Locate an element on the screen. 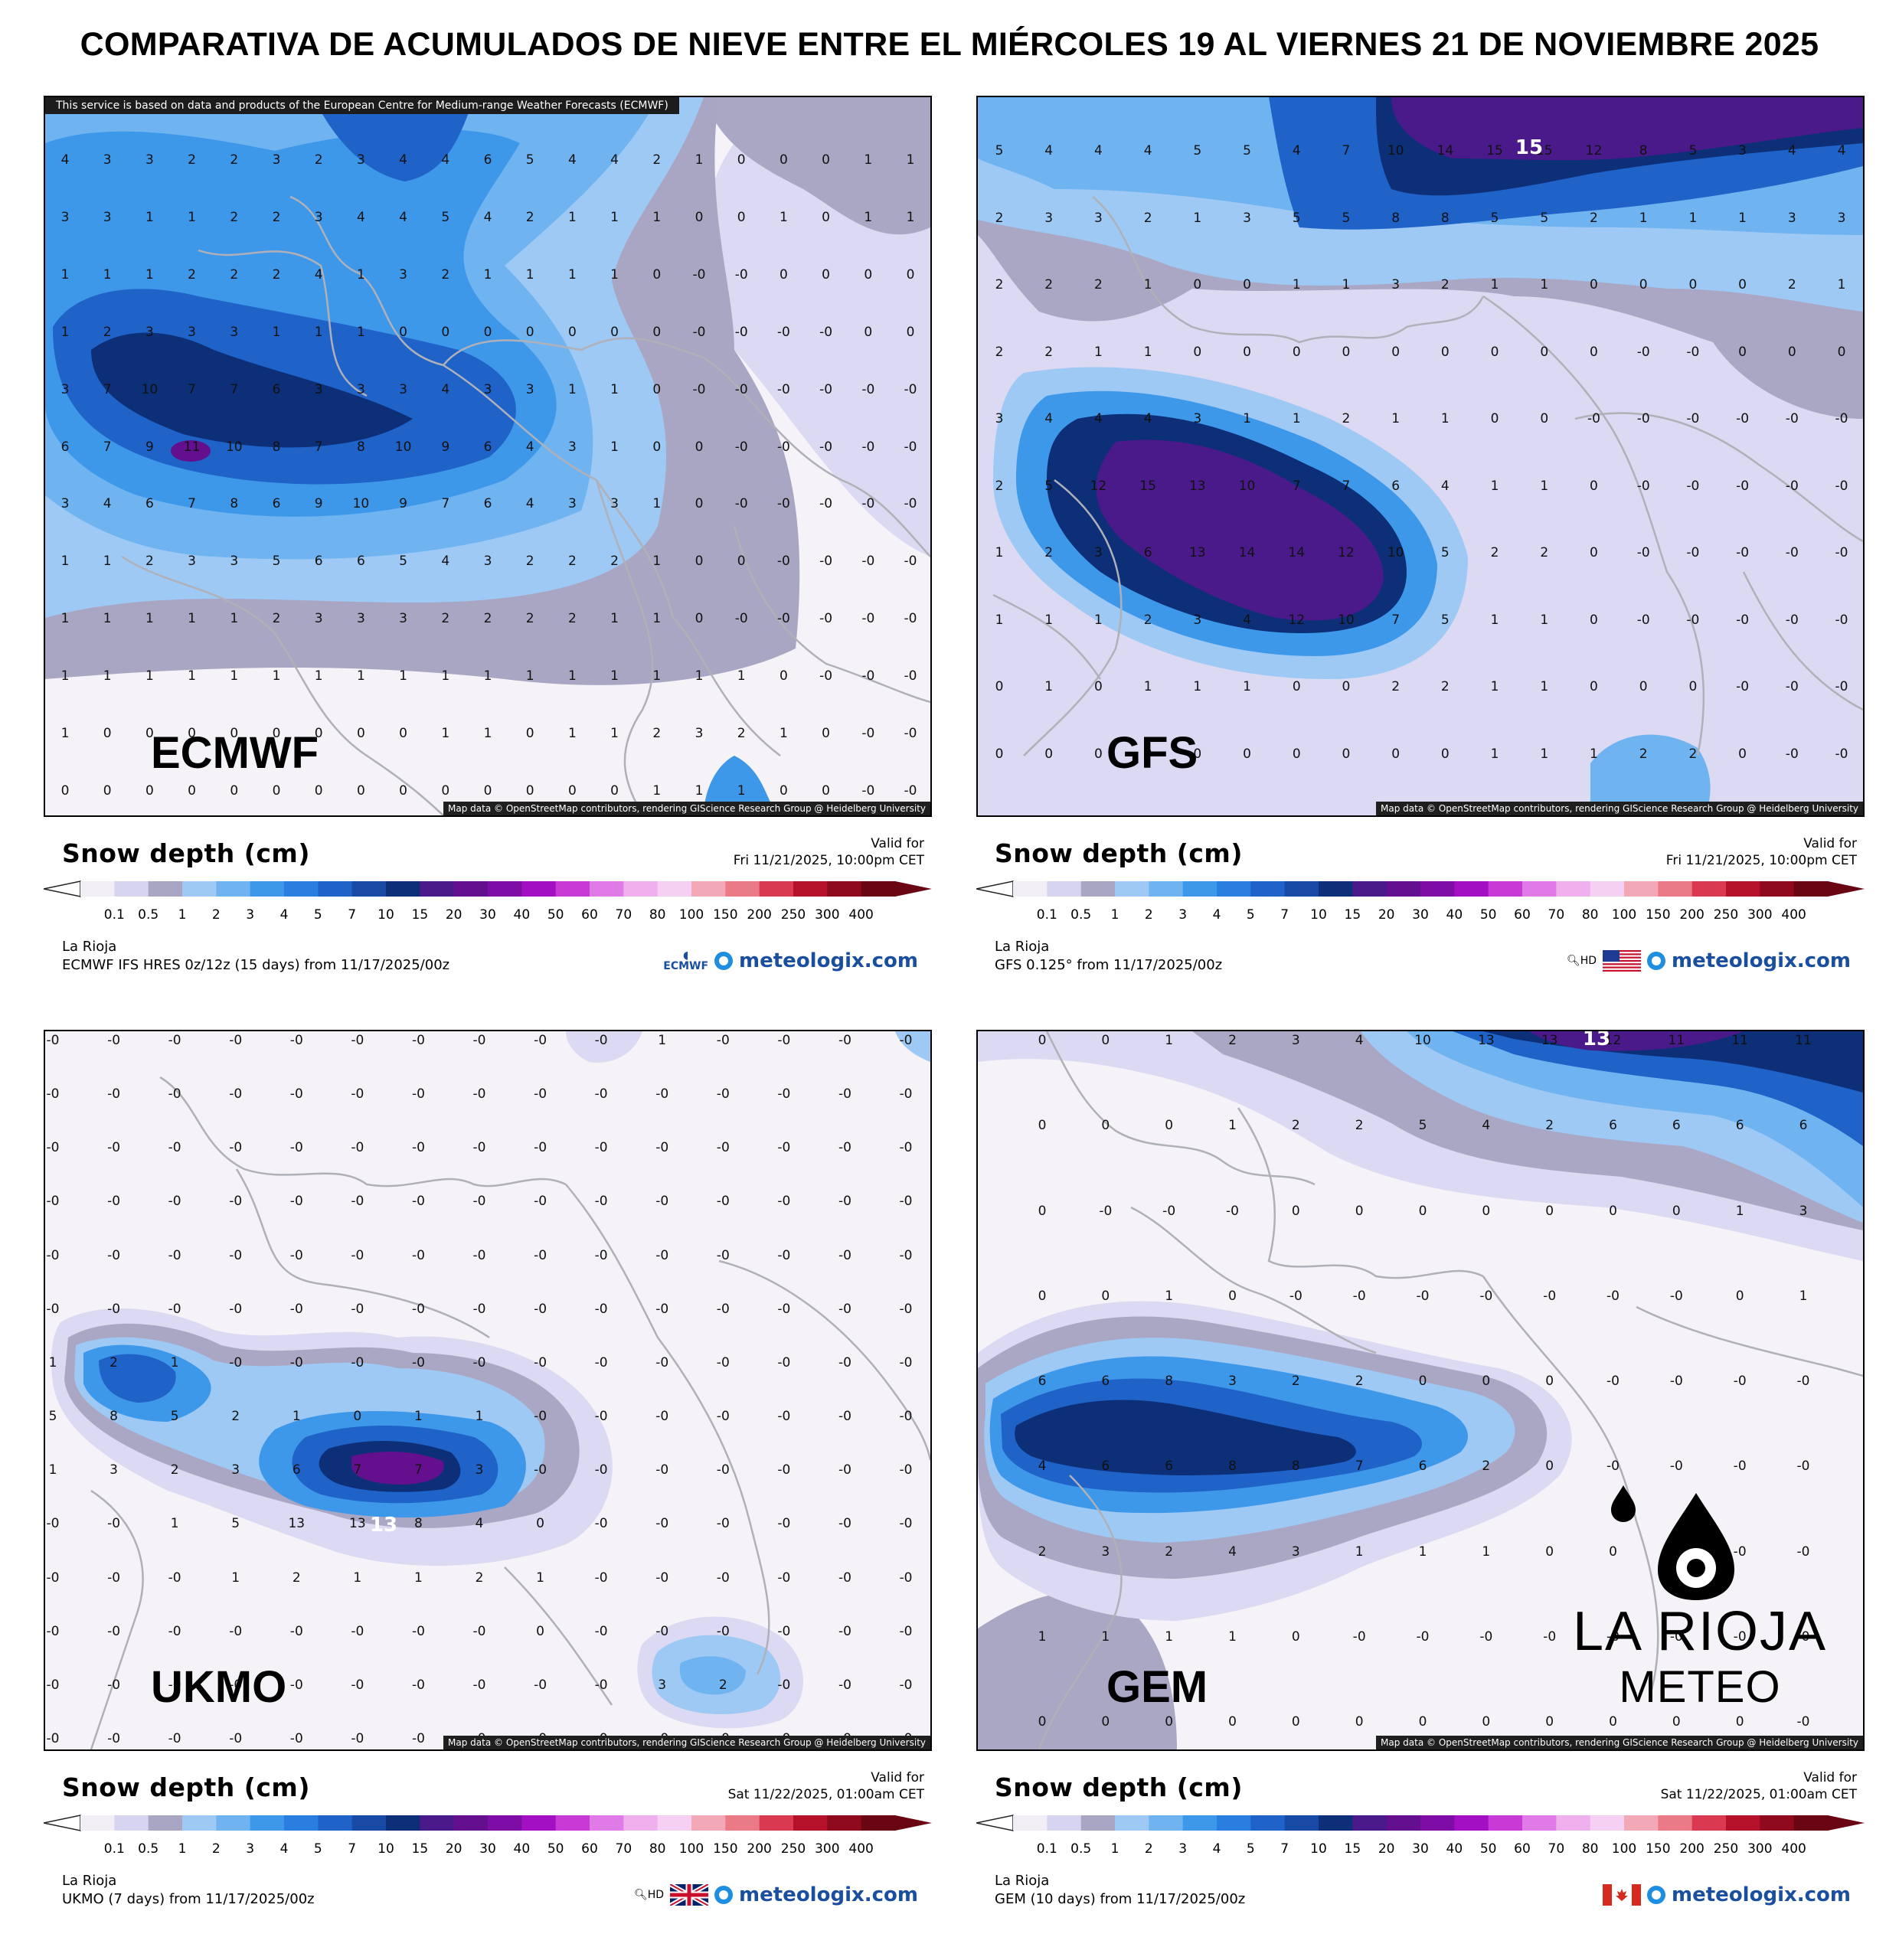  scale-tick-label: 7 is located at coordinates (353, 1849).